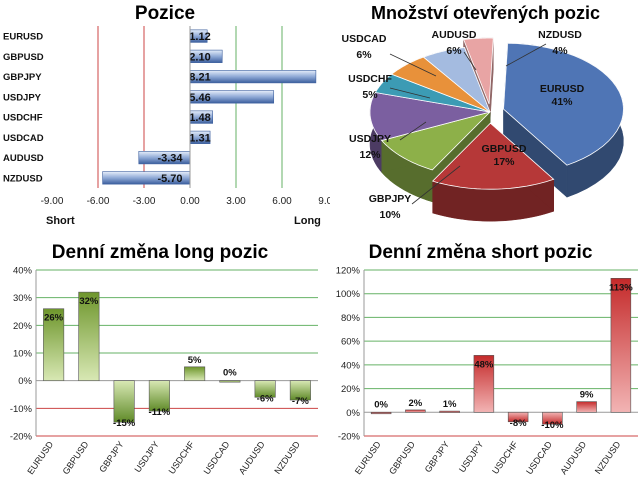  I want to click on x-tick-label: -9.00, so click(52, 201).